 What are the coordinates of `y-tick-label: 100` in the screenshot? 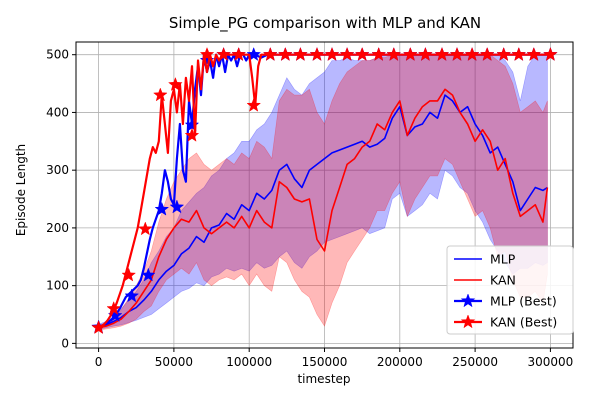 It's located at (57, 286).